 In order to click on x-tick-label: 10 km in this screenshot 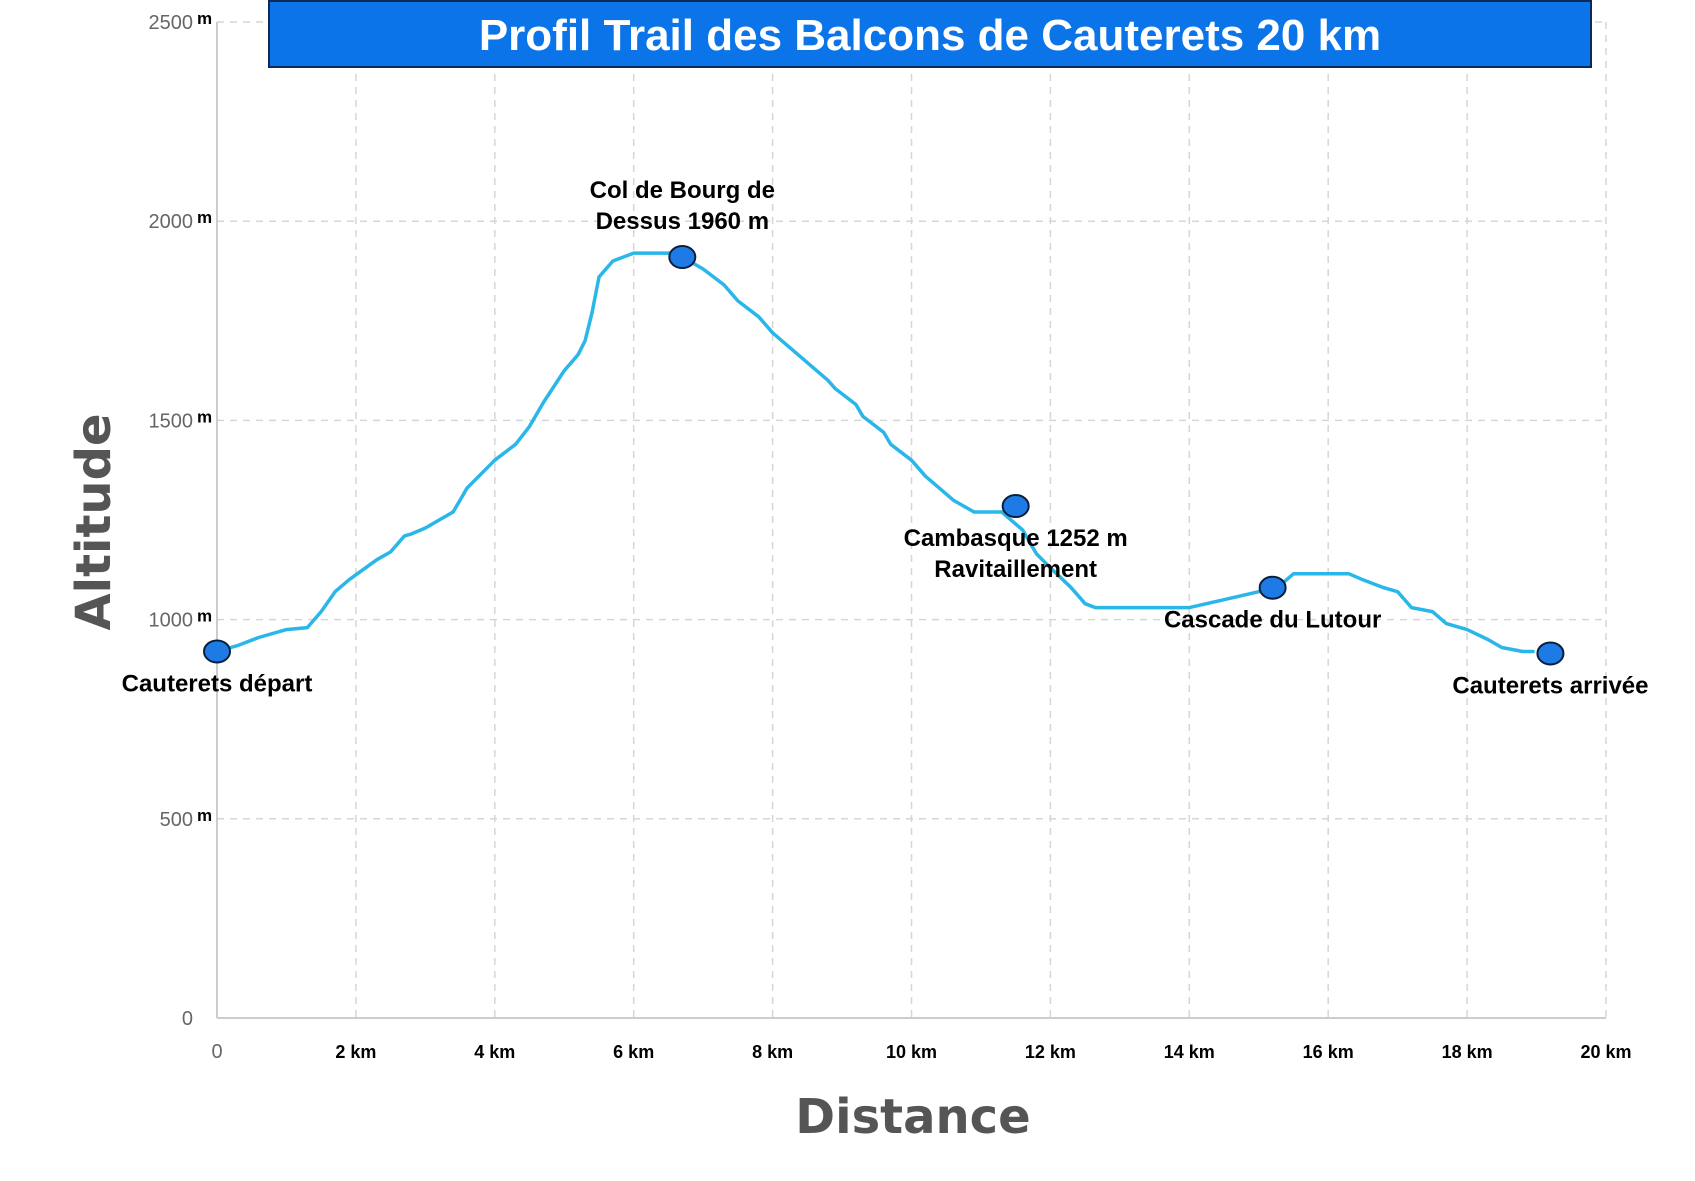, I will do `click(911, 1052)`.